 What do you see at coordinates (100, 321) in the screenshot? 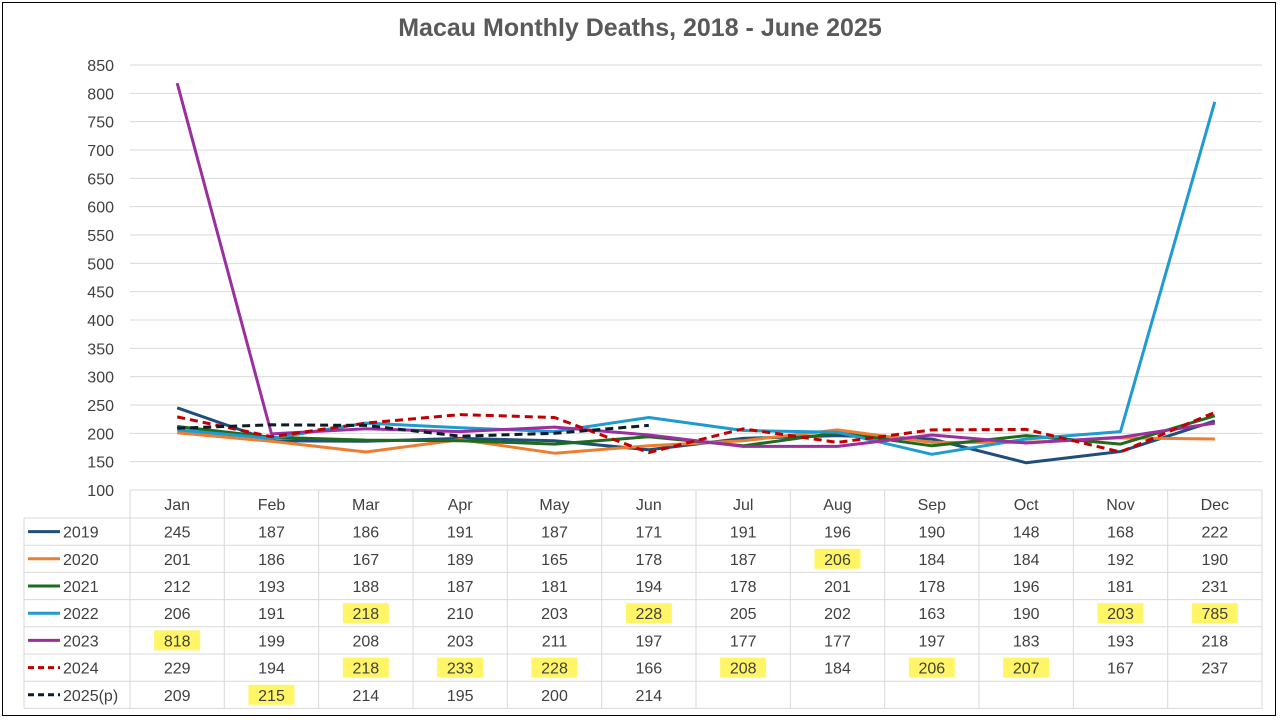
I see `y-tick-label: 400` at bounding box center [100, 321].